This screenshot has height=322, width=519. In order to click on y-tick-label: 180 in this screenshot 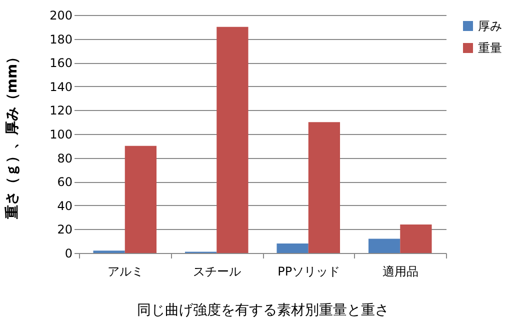, I will do `click(61, 39)`.